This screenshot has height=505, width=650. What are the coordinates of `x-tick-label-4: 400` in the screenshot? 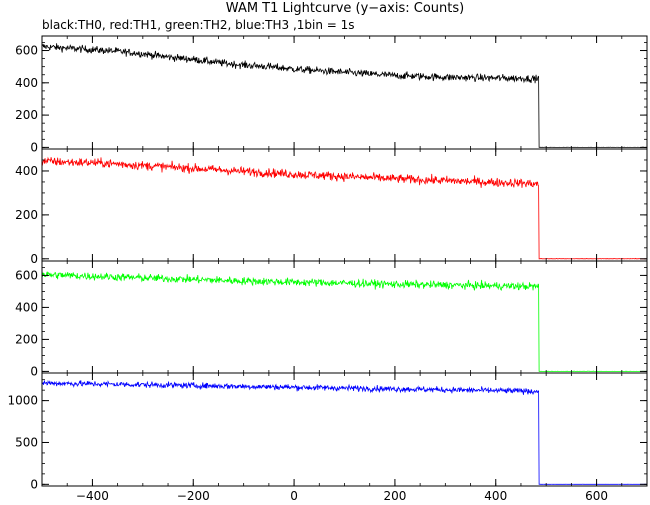 It's located at (495, 496).